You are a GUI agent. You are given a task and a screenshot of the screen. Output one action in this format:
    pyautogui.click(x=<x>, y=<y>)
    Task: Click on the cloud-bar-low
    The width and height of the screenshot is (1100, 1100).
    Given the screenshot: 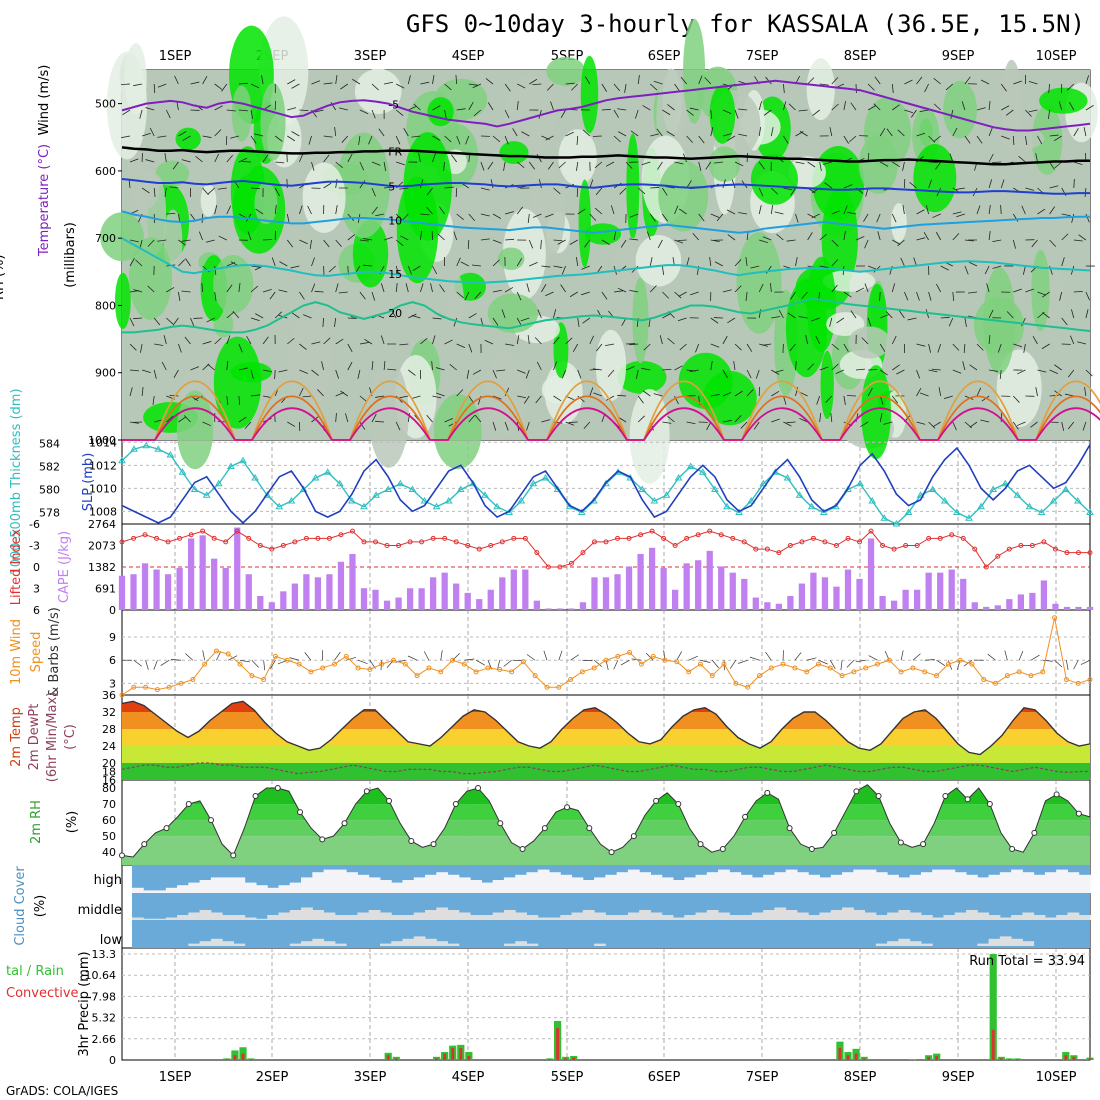 What is the action you would take?
    pyautogui.click(x=453, y=944)
    